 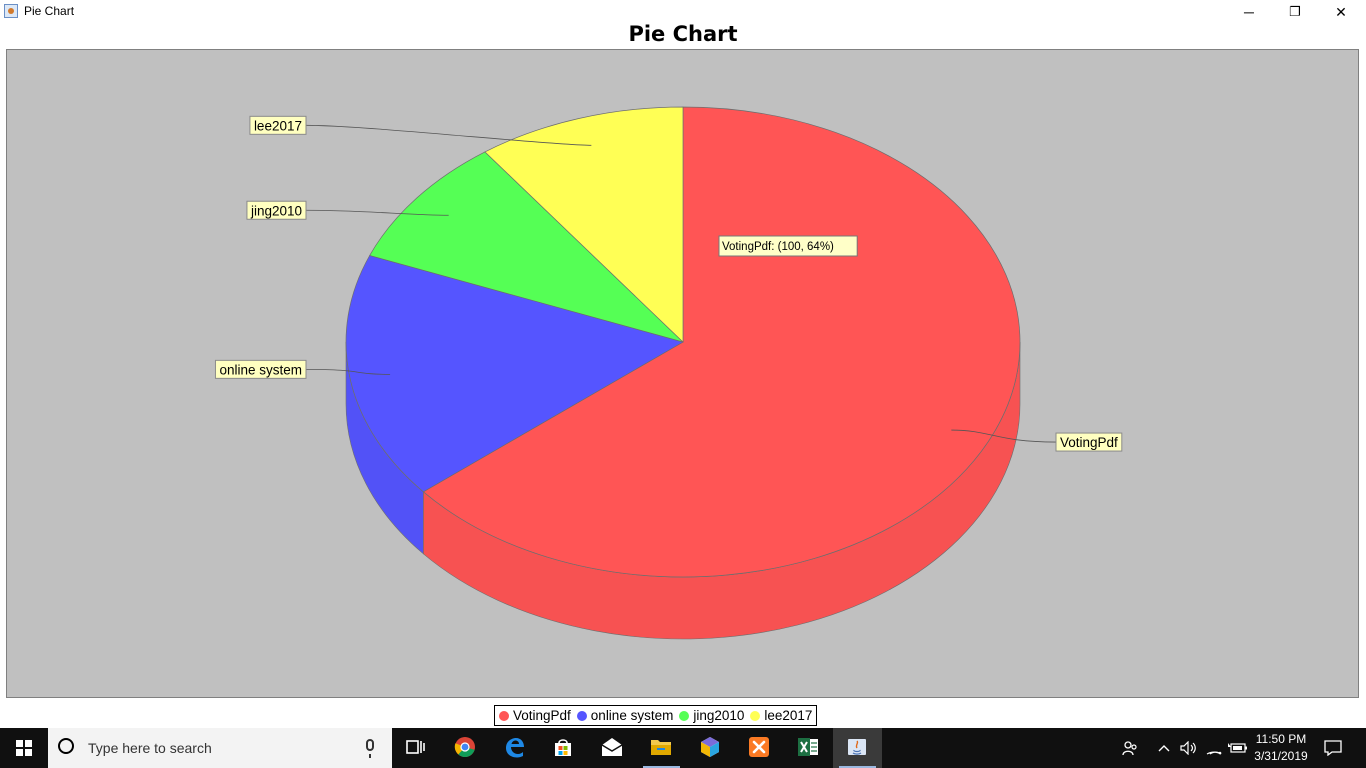 I want to click on xampp-icon, so click(x=759, y=747).